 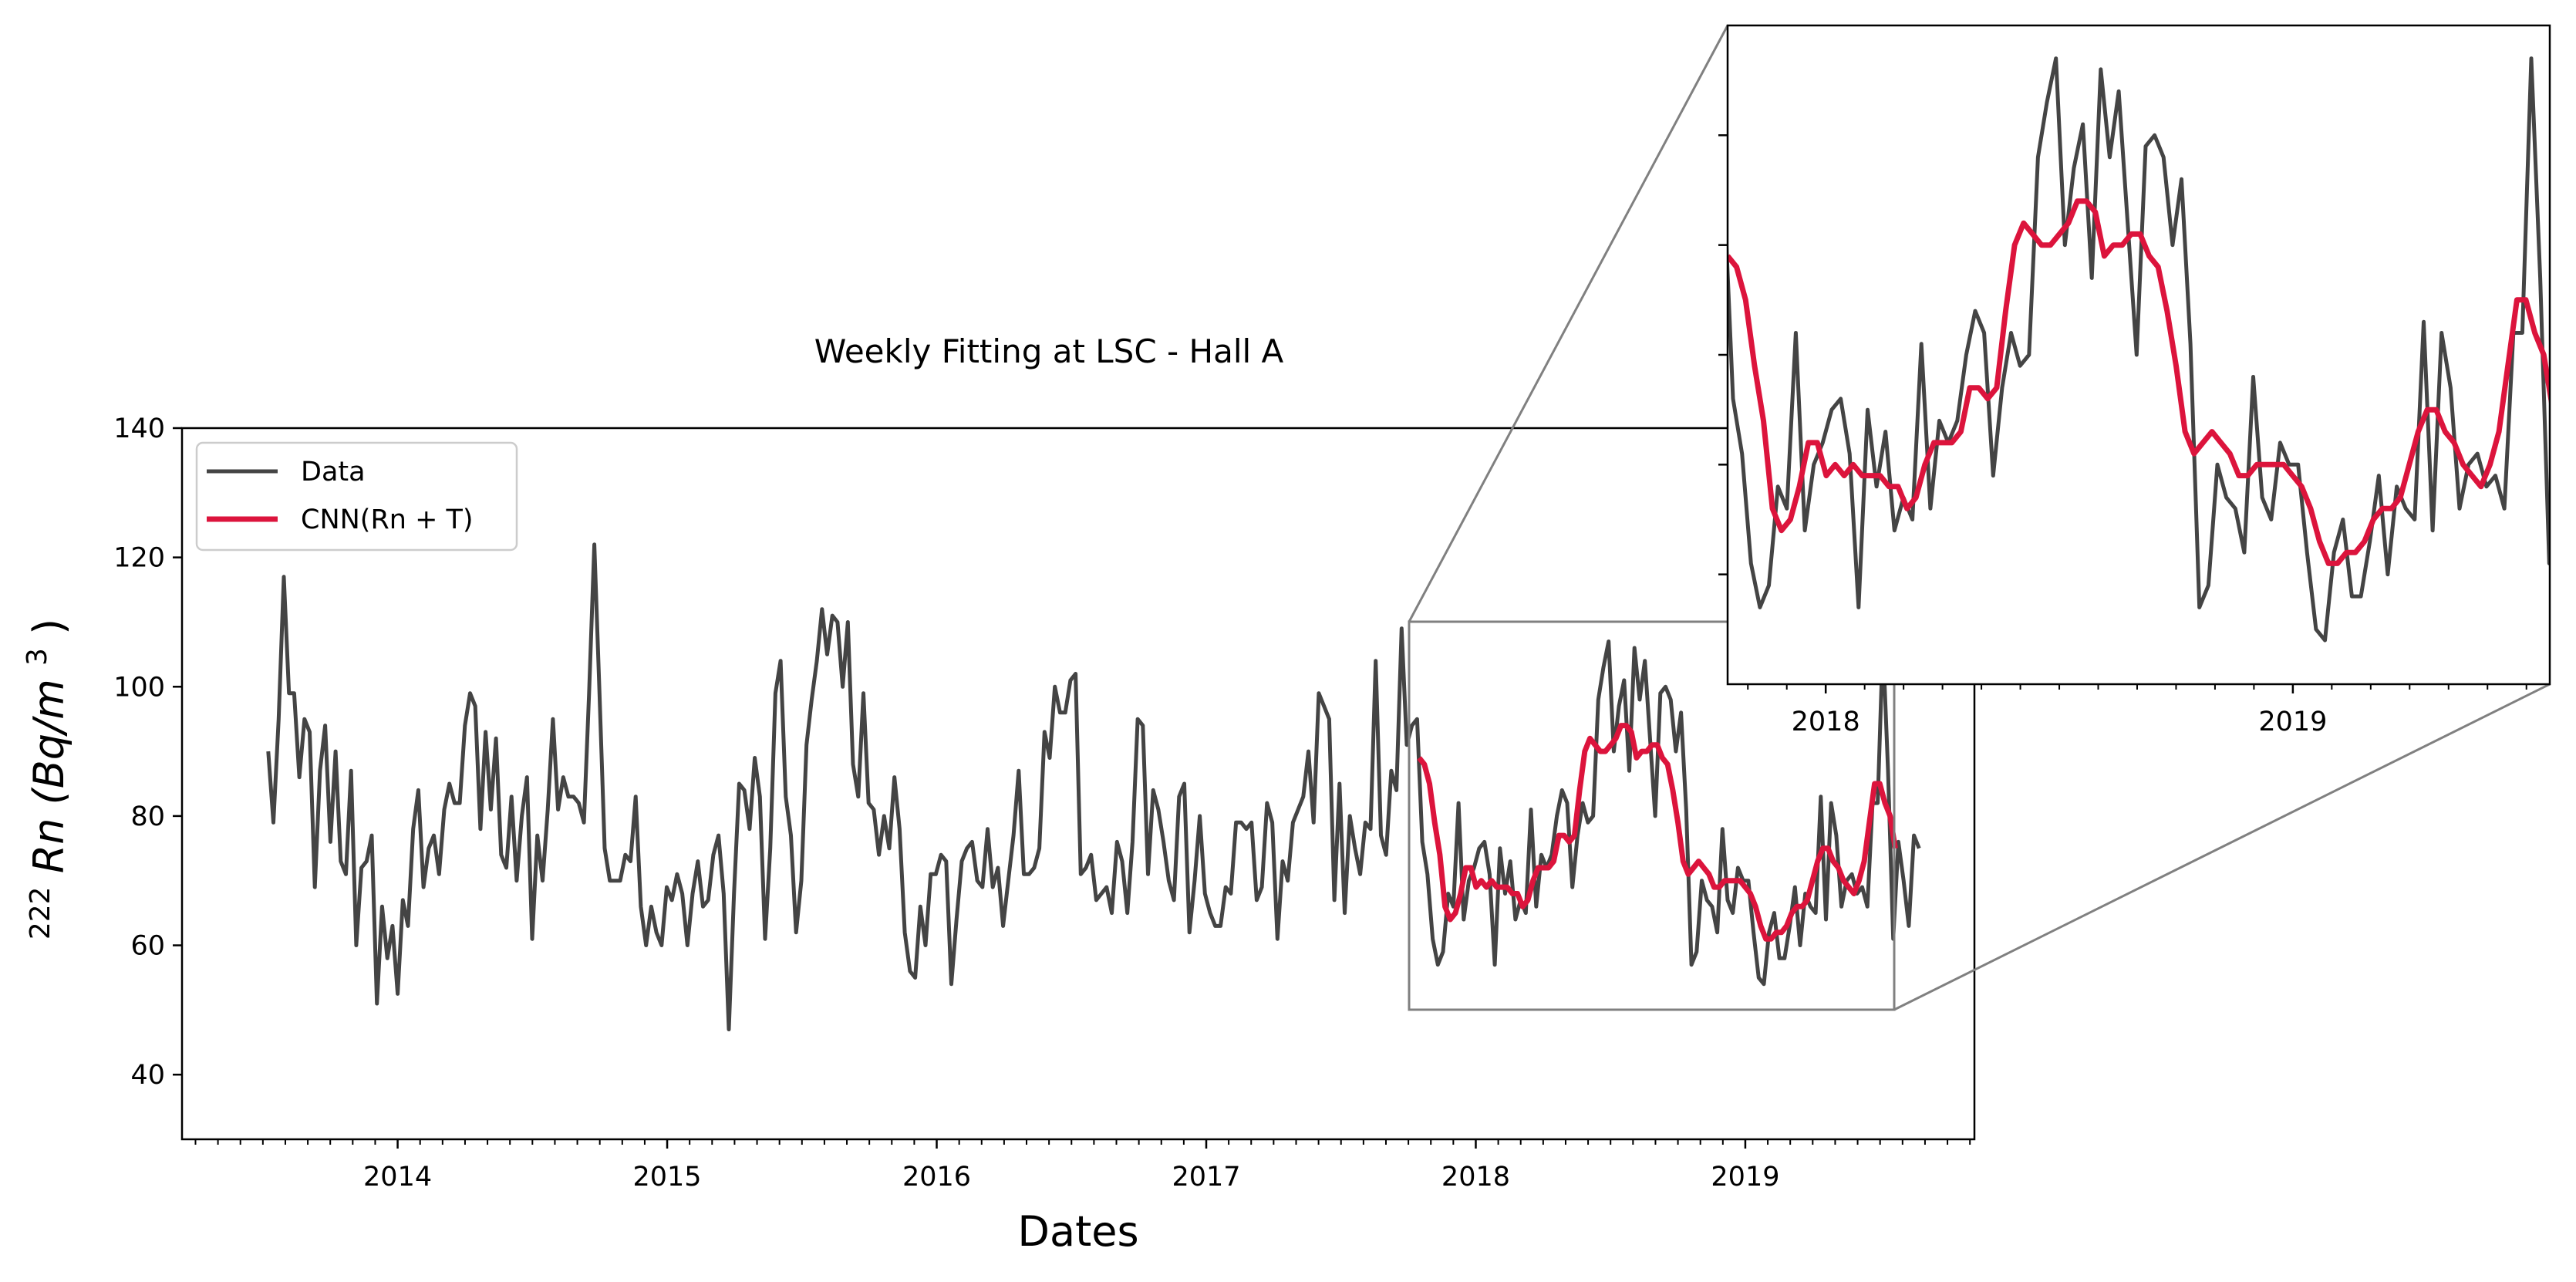 What do you see at coordinates (356, 496) in the screenshot?
I see `legend: Data CNN(Rn + T)` at bounding box center [356, 496].